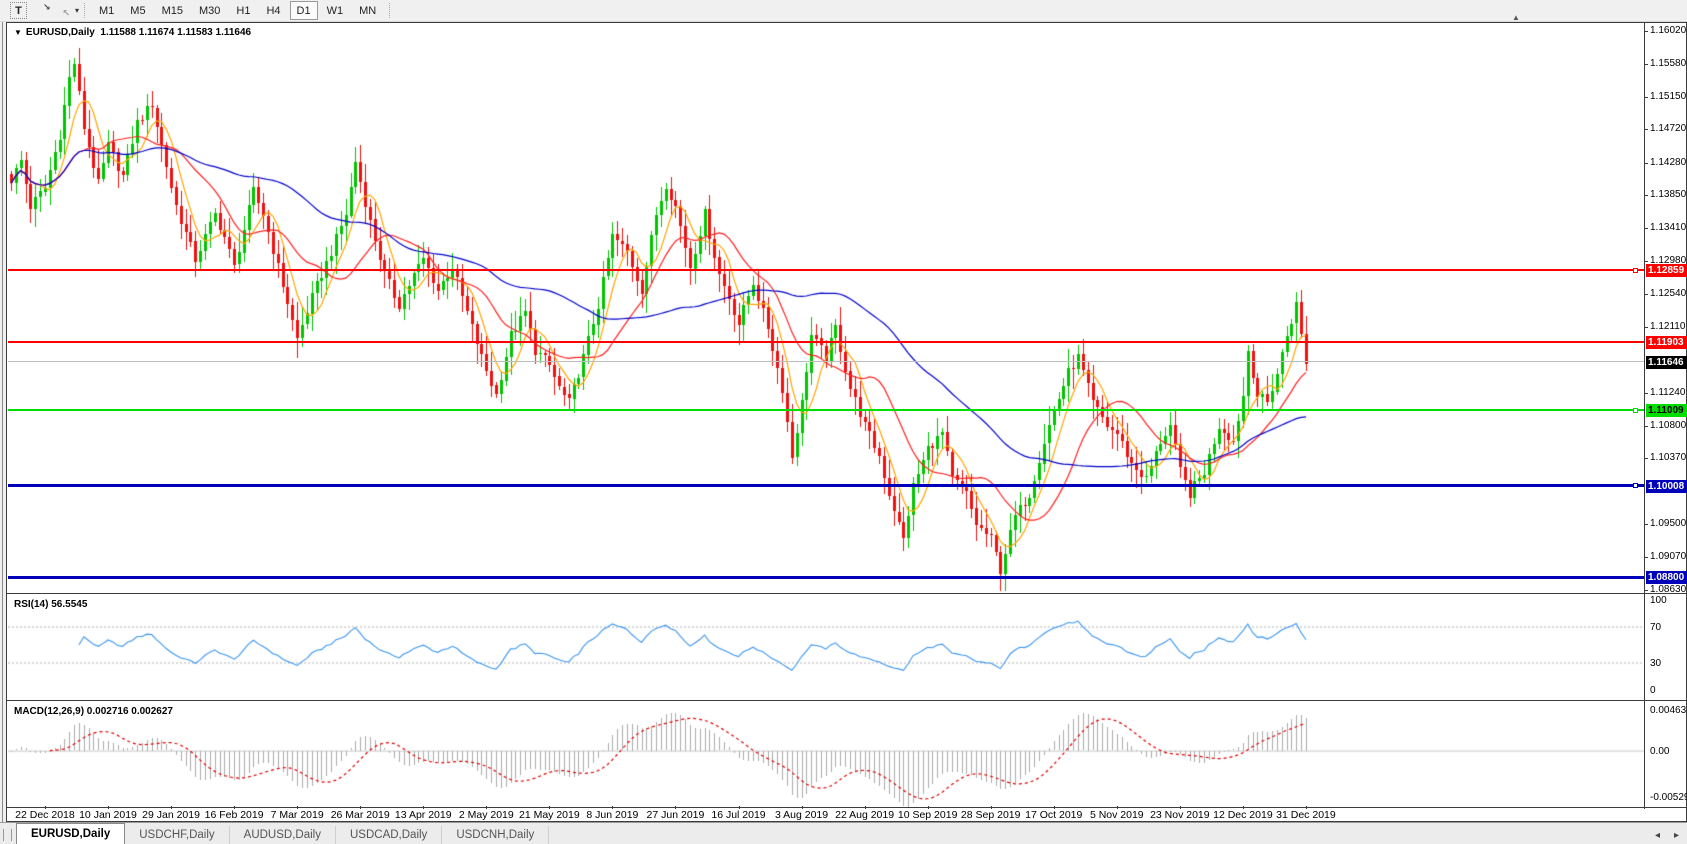 The height and width of the screenshot is (844, 1687). What do you see at coordinates (1635, 270) in the screenshot?
I see `resistance-line-handle` at bounding box center [1635, 270].